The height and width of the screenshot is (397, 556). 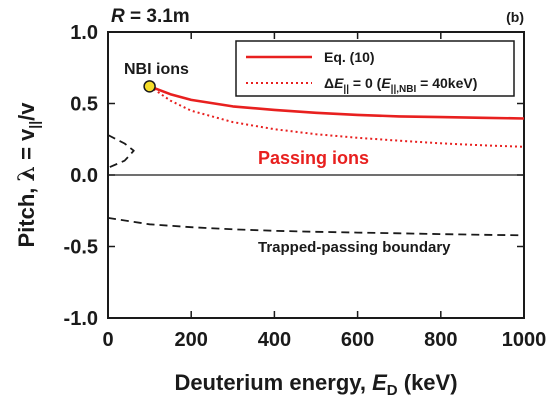 I want to click on legend-label-delta: ΔE|| = 0 (E||,NBI = 40keV), so click(x=400, y=85).